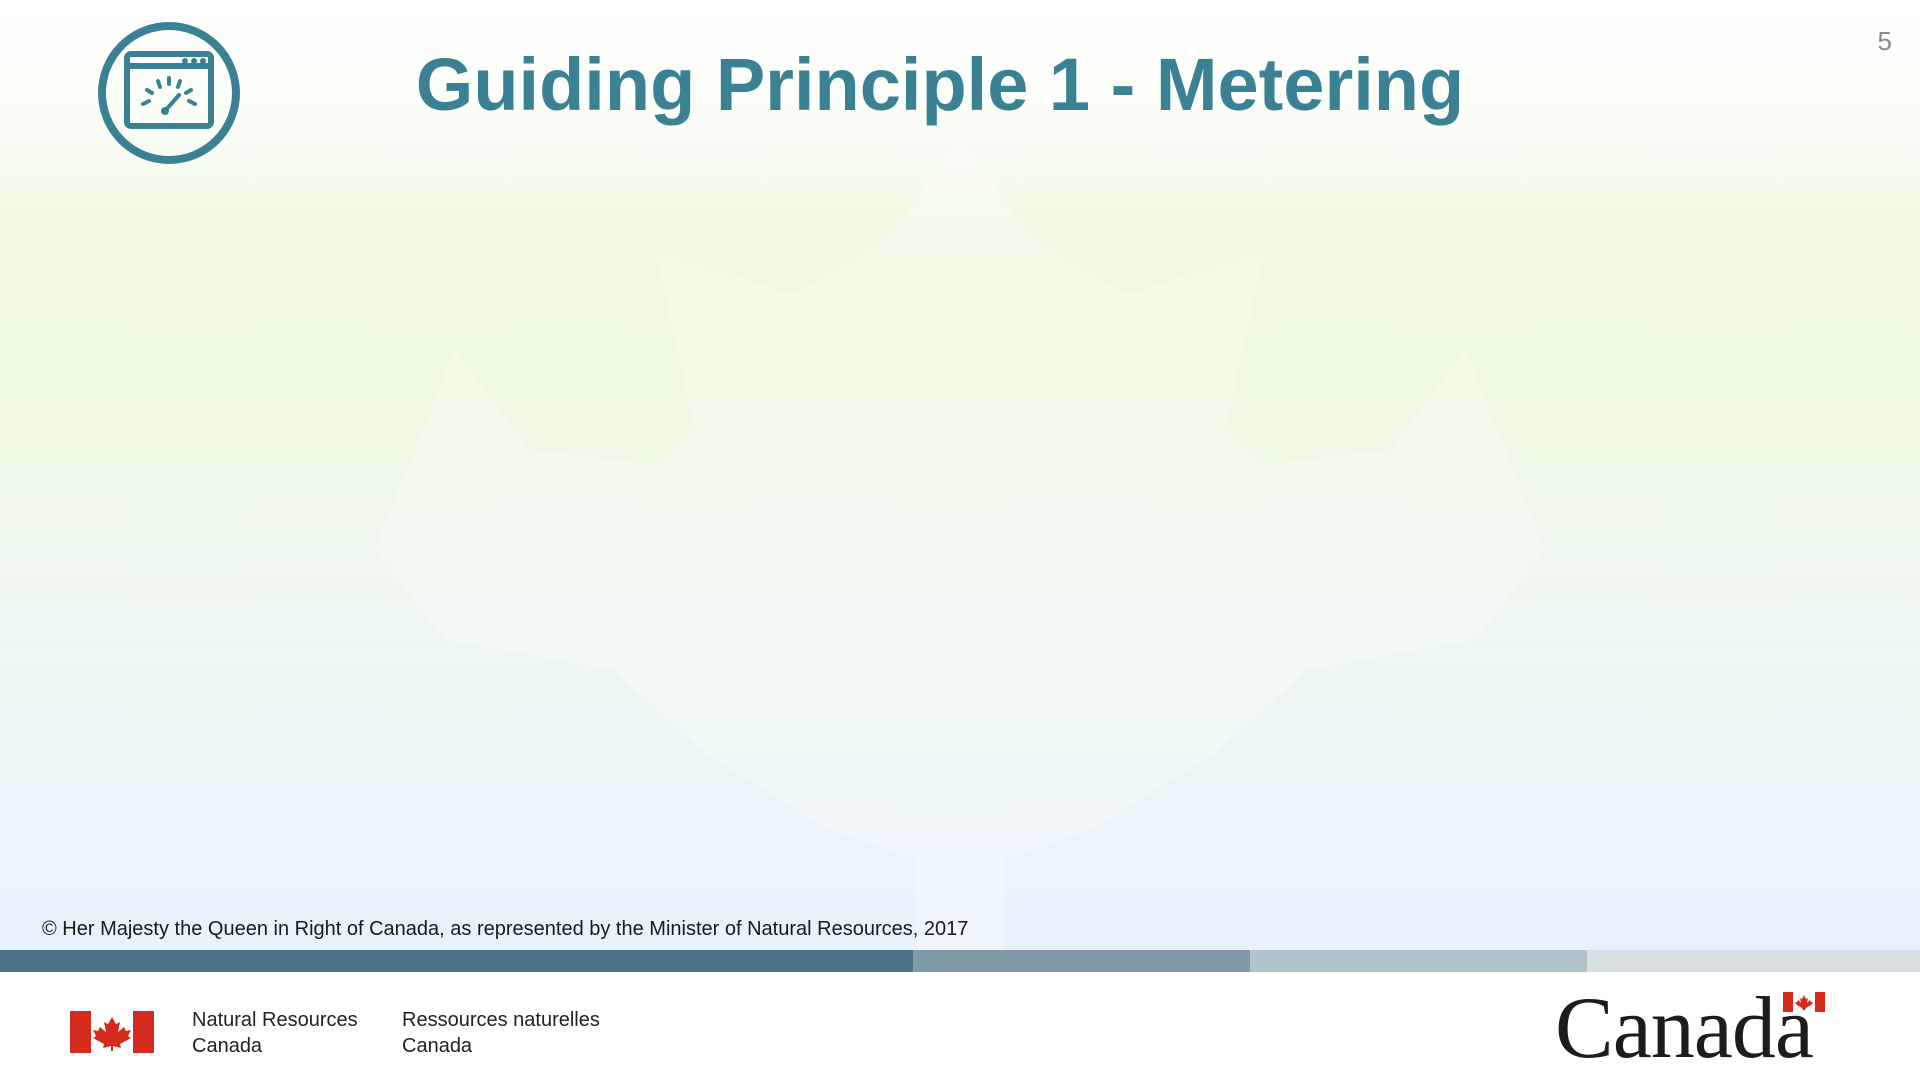 The image size is (1920, 1080). I want to click on department-en-line1: Natural Resources, so click(275, 1020).